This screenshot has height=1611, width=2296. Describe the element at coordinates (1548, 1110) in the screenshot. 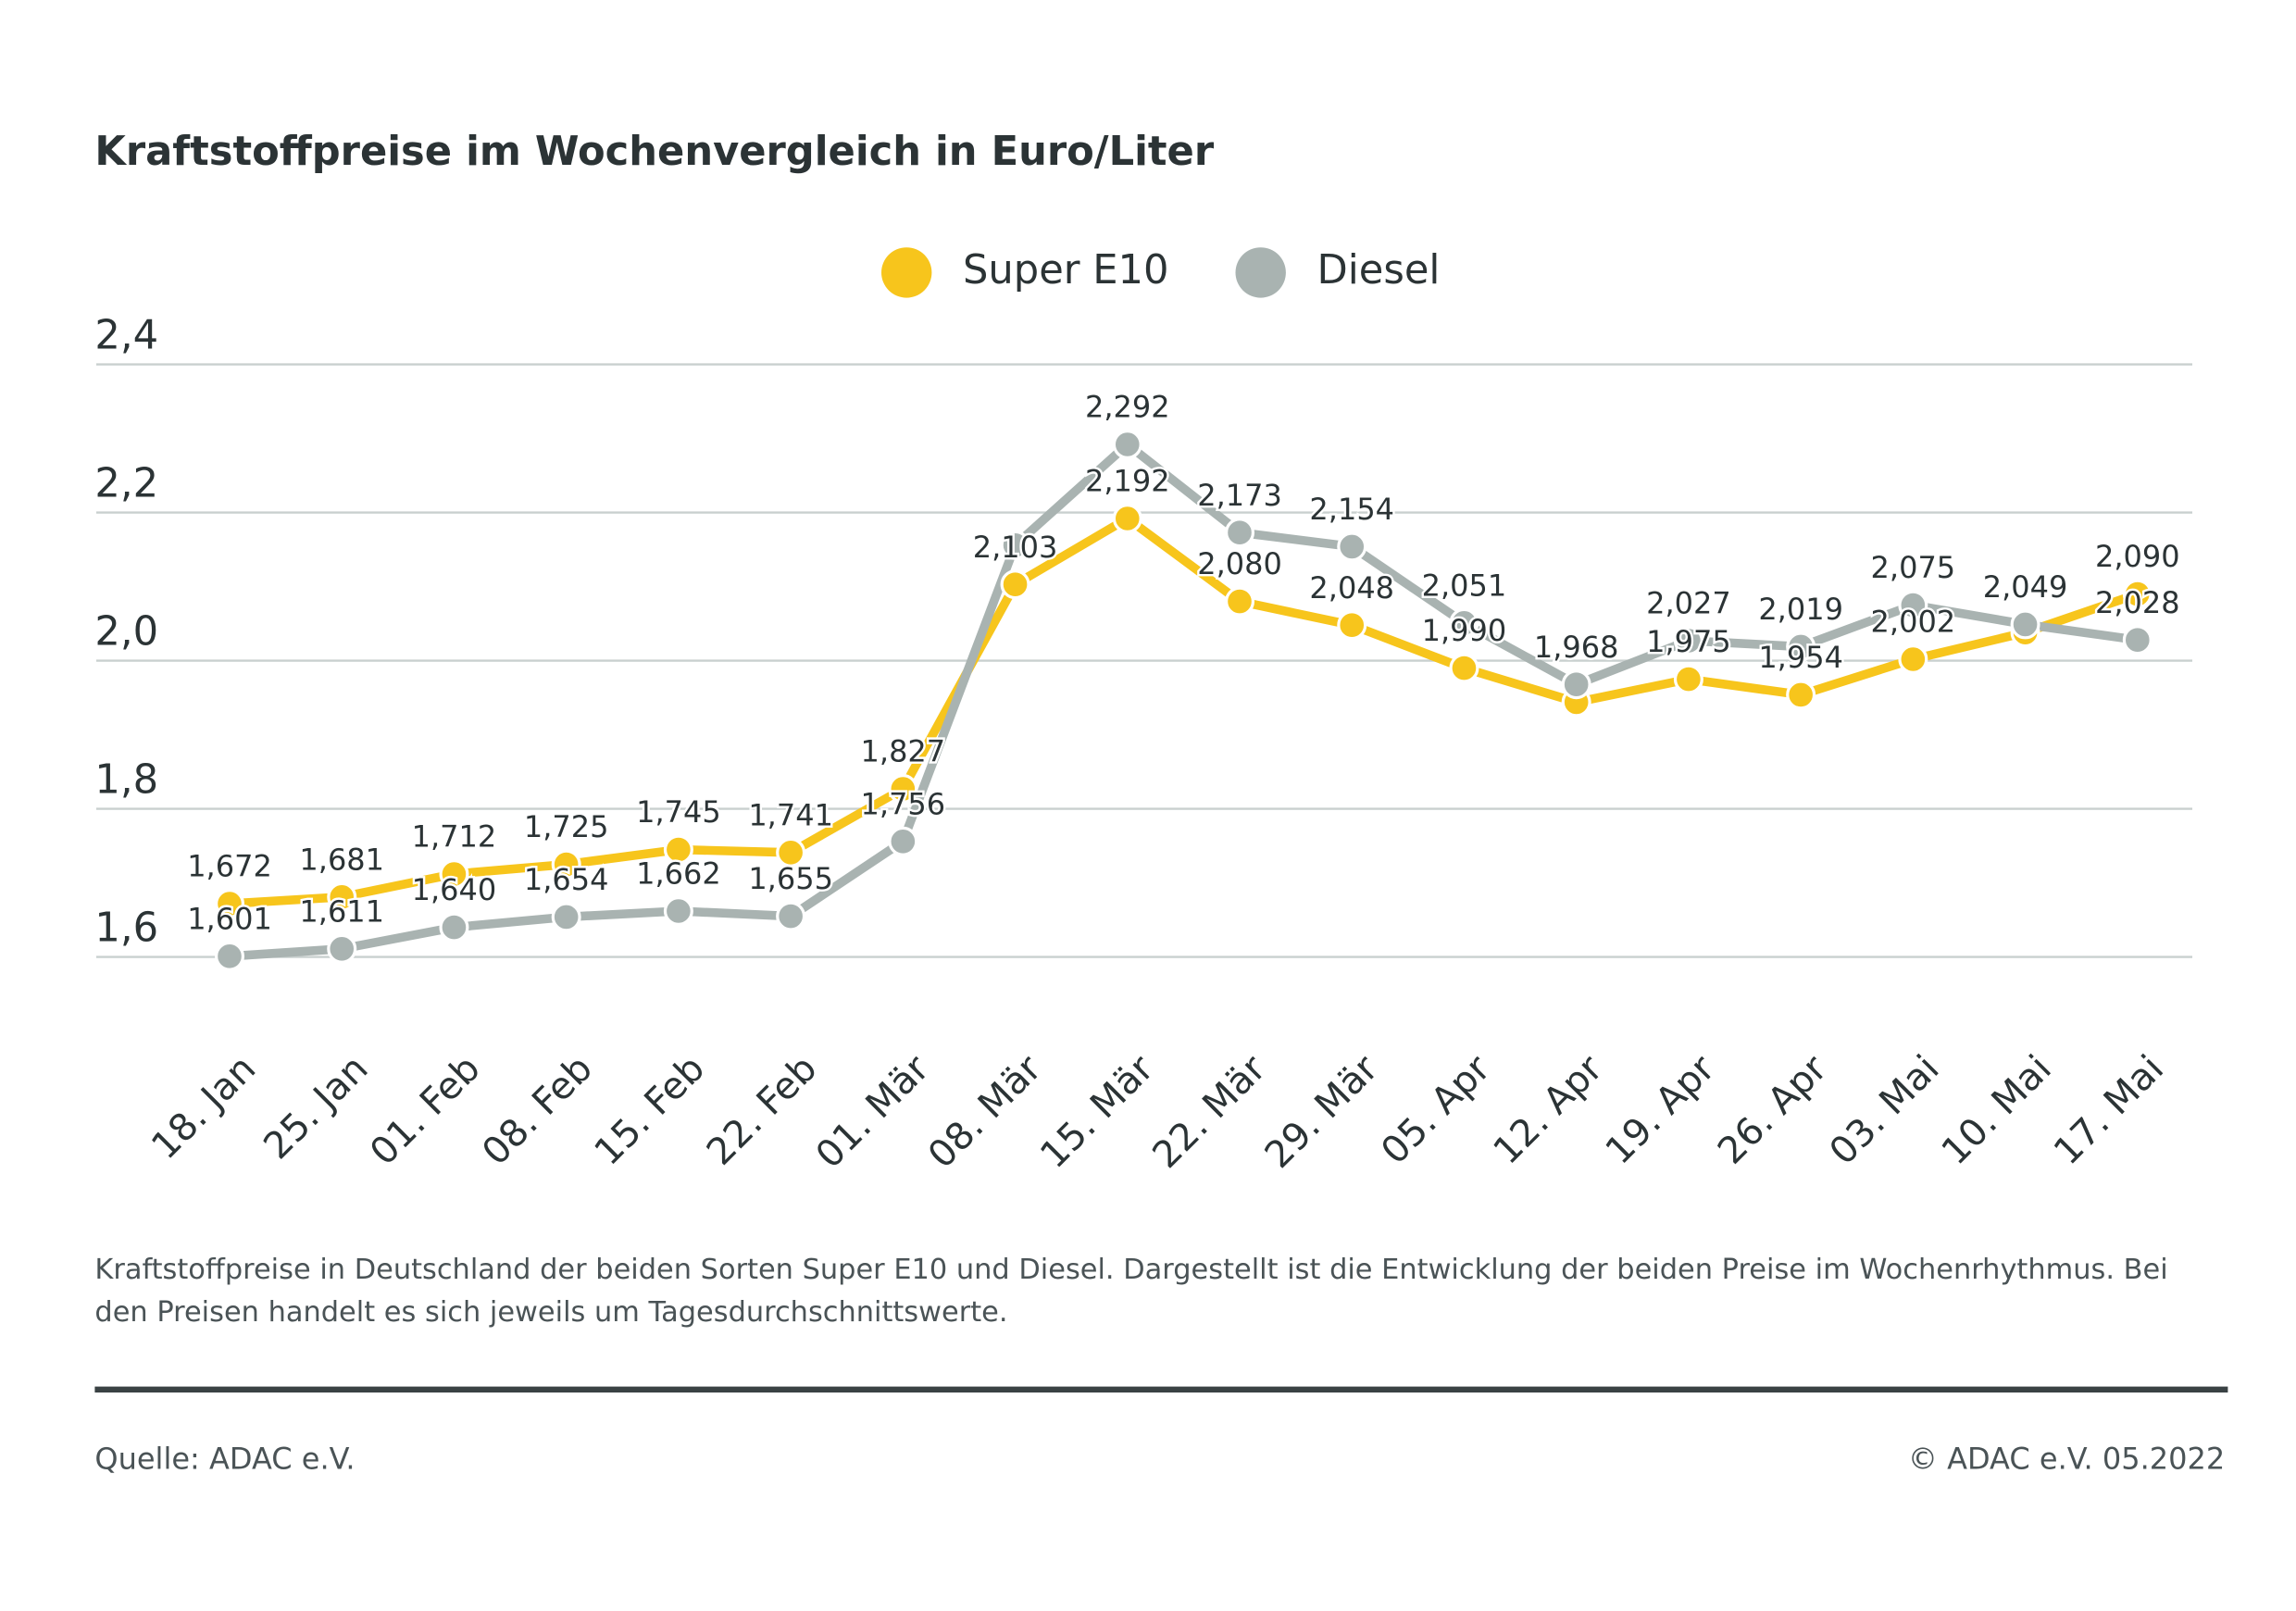

I see `x-tick-label: 12. Apr` at that location.